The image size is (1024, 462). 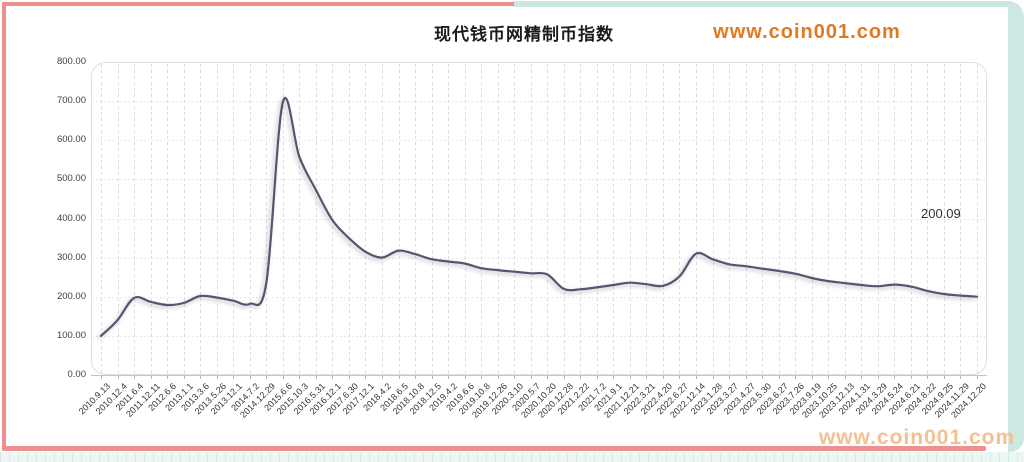 I want to click on y-axis-label: 800.00, so click(x=71, y=61).